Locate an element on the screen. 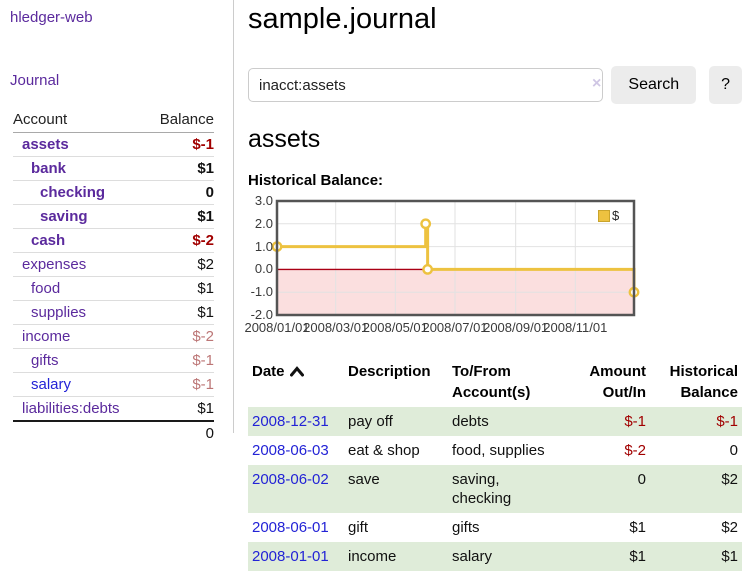  transaction-accounts: saving, checking is located at coordinates (482, 489).